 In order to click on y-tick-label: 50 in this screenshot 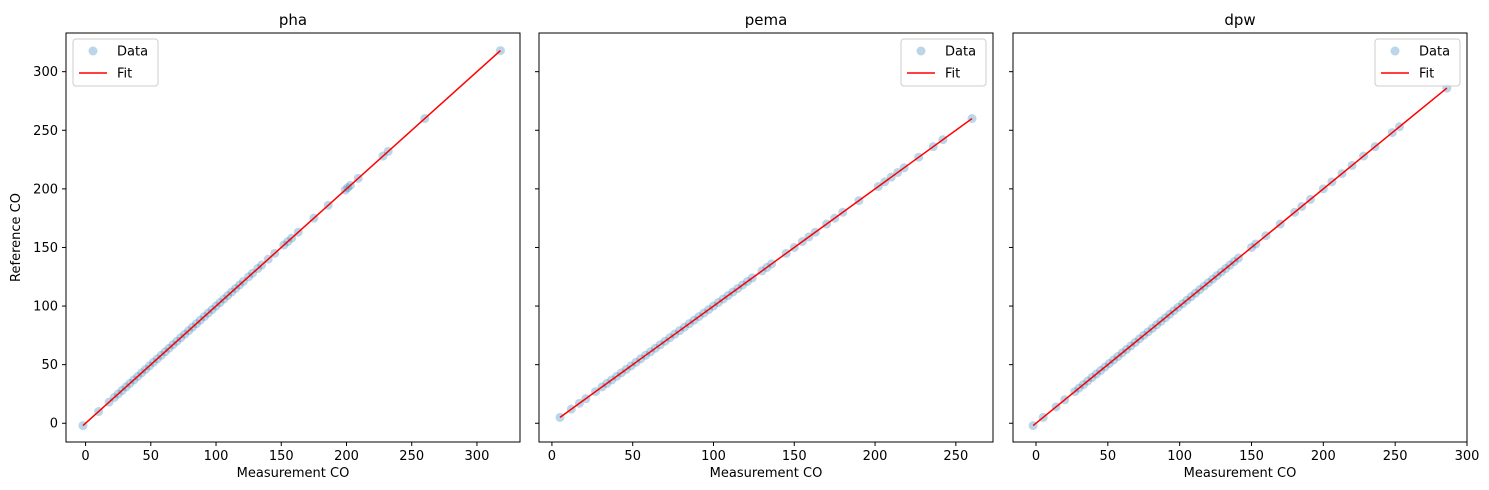, I will do `click(49, 365)`.